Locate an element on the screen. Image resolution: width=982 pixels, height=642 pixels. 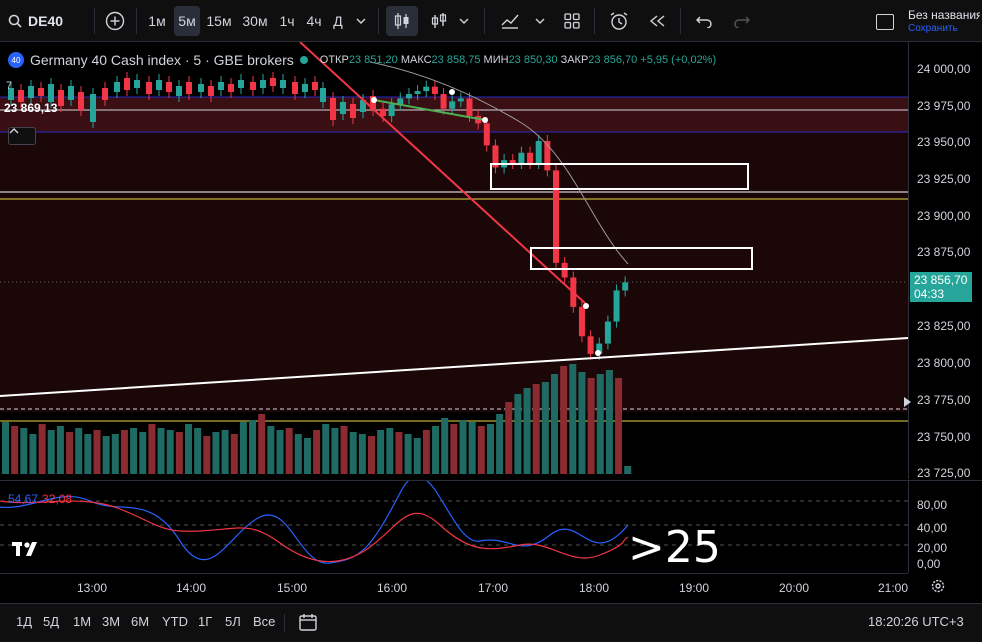
redo-icon is located at coordinates (742, 22).